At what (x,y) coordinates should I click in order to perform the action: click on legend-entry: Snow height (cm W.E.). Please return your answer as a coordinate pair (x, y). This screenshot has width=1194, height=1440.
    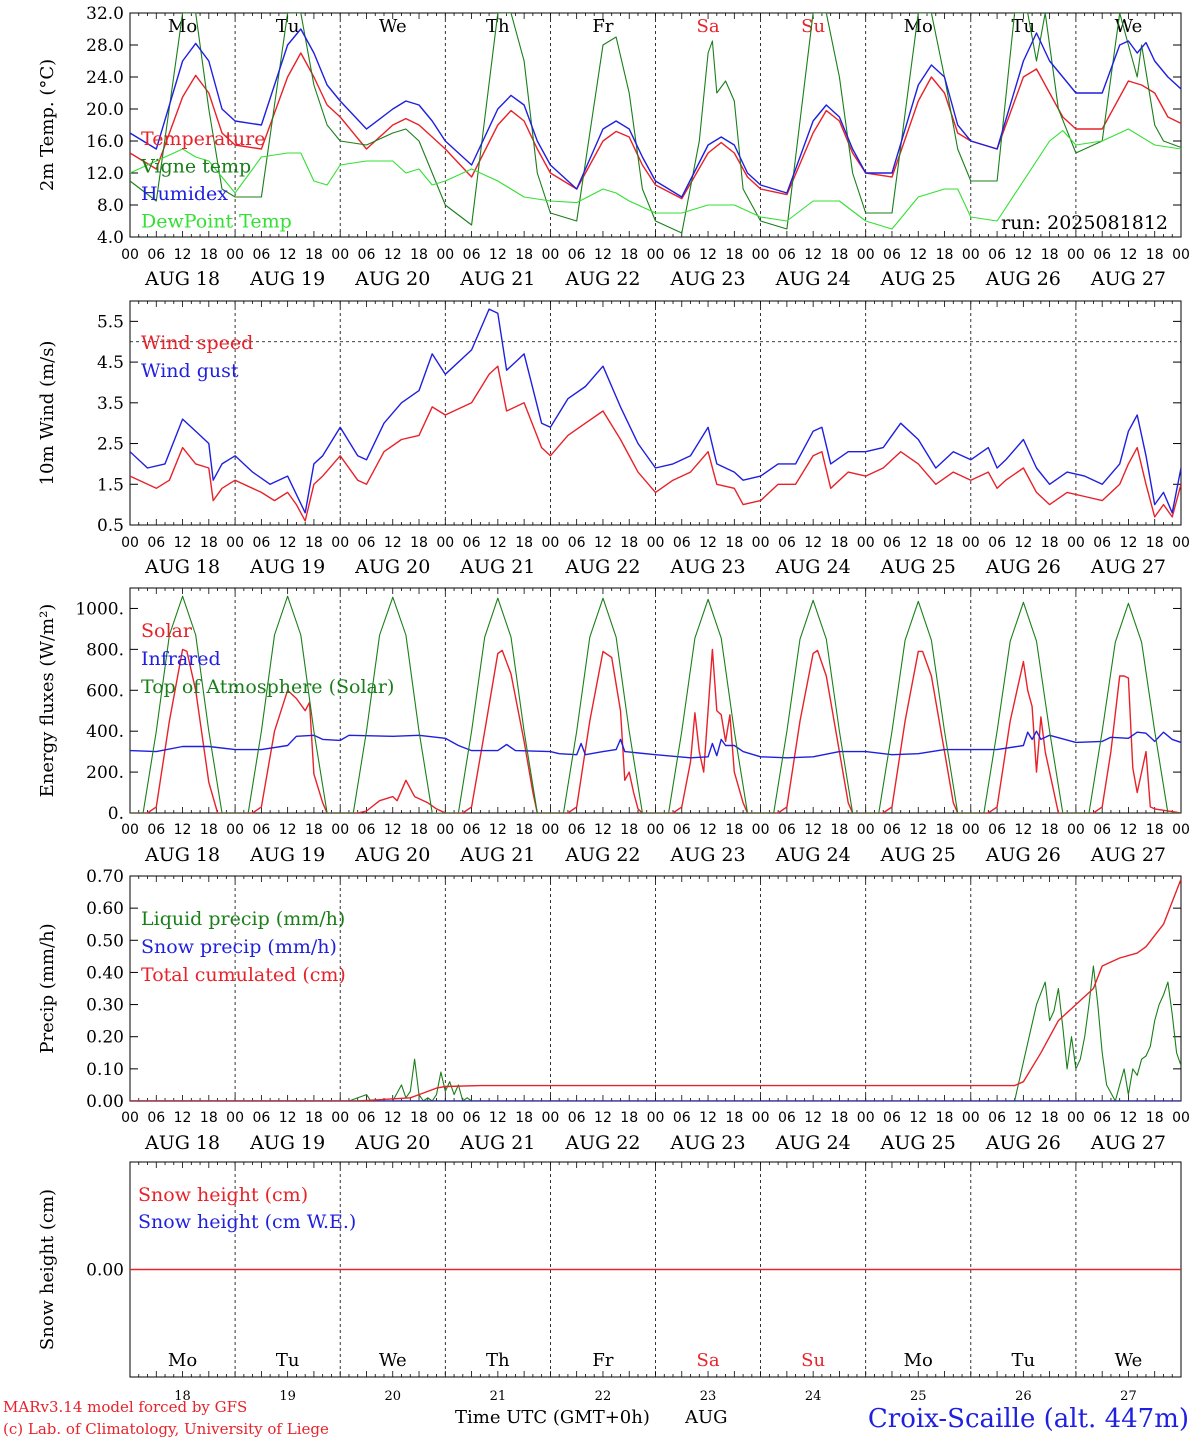
    Looking at the image, I should click on (247, 1222).